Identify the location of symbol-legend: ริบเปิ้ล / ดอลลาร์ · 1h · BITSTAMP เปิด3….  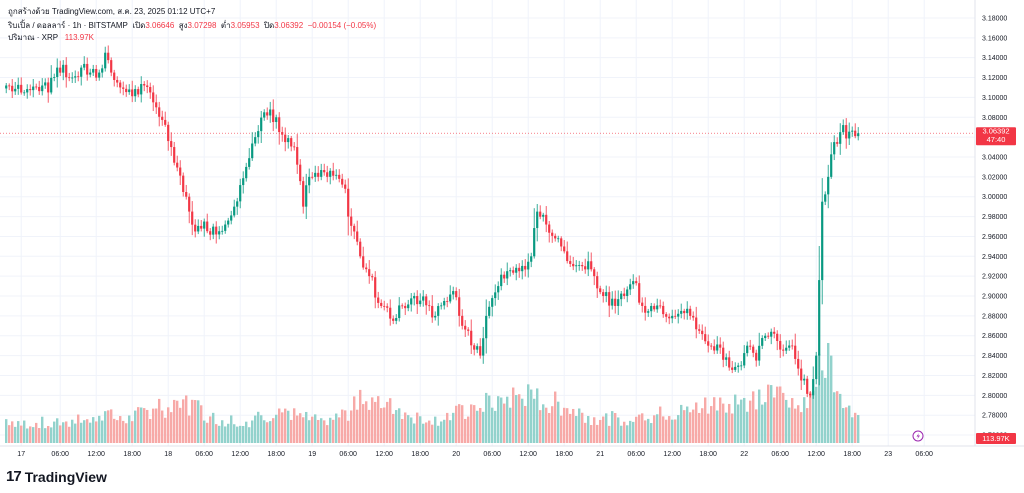
(192, 25).